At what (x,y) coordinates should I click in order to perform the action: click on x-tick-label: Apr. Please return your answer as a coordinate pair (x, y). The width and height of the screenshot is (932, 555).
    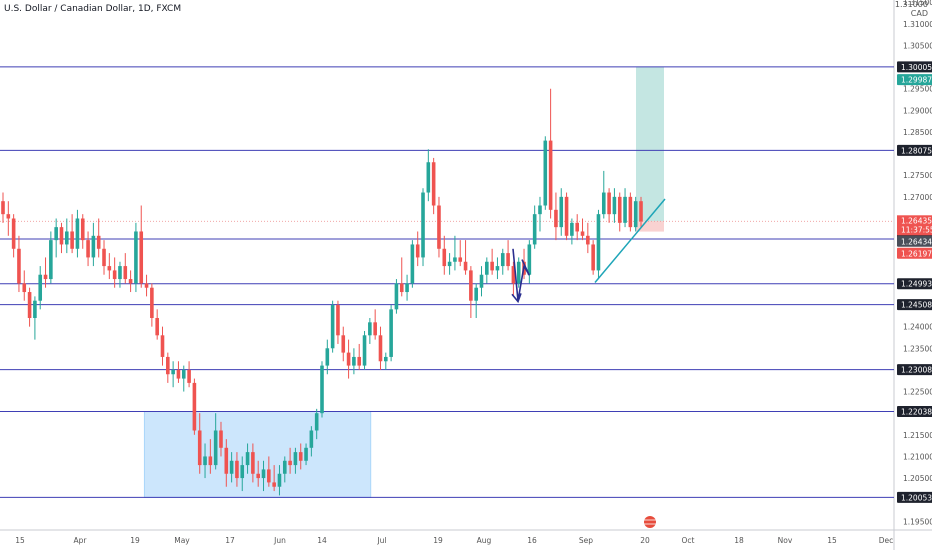
    Looking at the image, I should click on (81, 540).